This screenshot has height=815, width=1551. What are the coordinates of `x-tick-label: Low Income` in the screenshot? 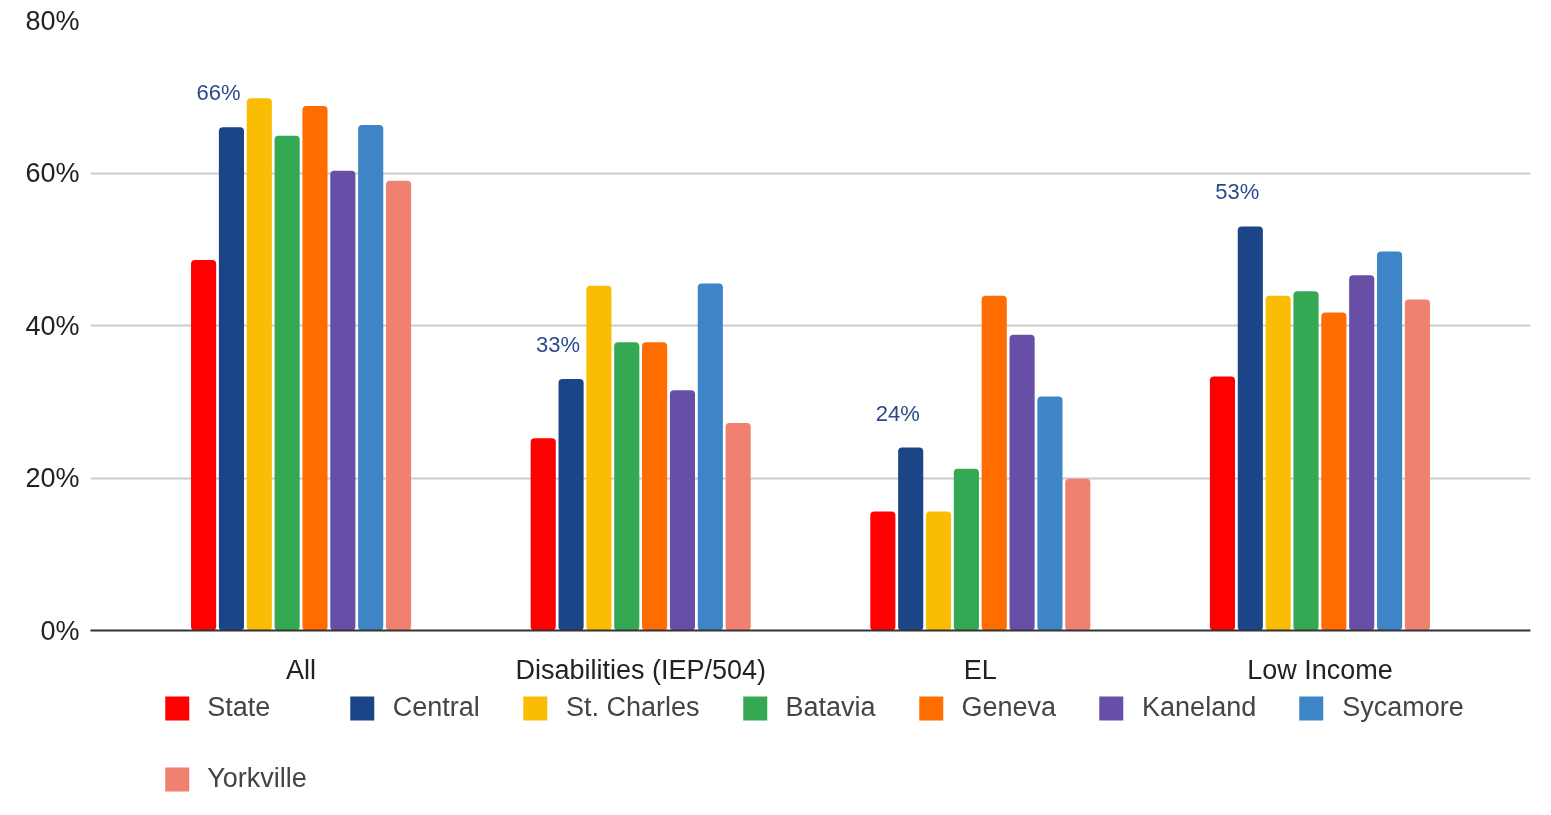 It's located at (1320, 669).